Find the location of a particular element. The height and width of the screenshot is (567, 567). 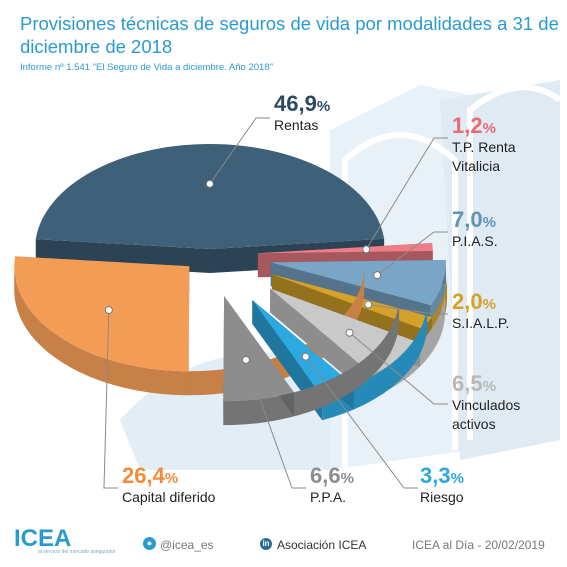

label-riesgo: 3,3% Riesgo is located at coordinates (442, 485).